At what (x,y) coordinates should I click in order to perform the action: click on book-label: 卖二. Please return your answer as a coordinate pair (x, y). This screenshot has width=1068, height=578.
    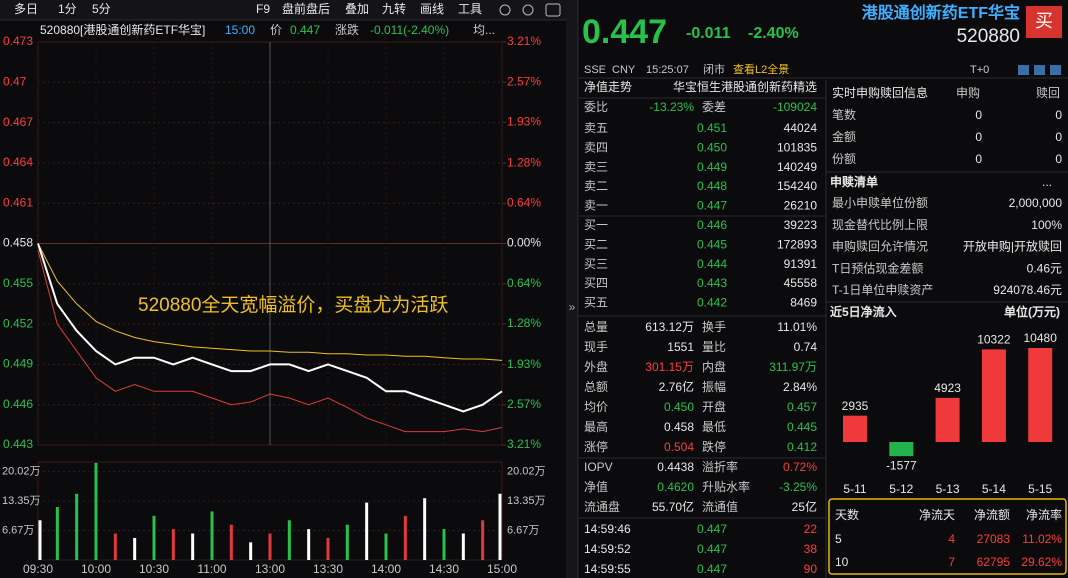
    Looking at the image, I should click on (596, 186).